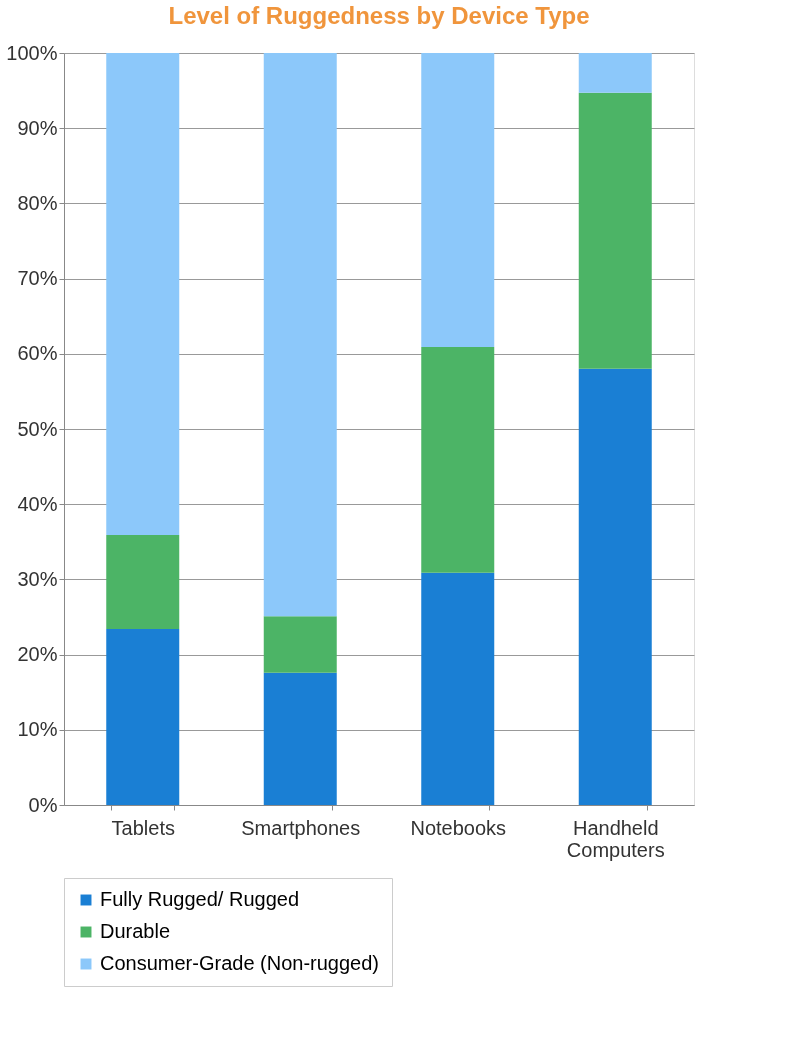 This screenshot has height=1049, width=805. What do you see at coordinates (200, 899) in the screenshot?
I see `legend-label: Fully Rugged/ Rugged` at bounding box center [200, 899].